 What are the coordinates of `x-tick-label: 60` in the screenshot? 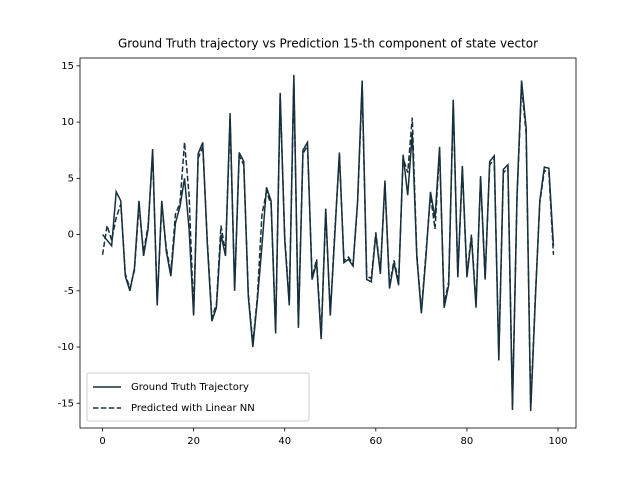 It's located at (375, 441).